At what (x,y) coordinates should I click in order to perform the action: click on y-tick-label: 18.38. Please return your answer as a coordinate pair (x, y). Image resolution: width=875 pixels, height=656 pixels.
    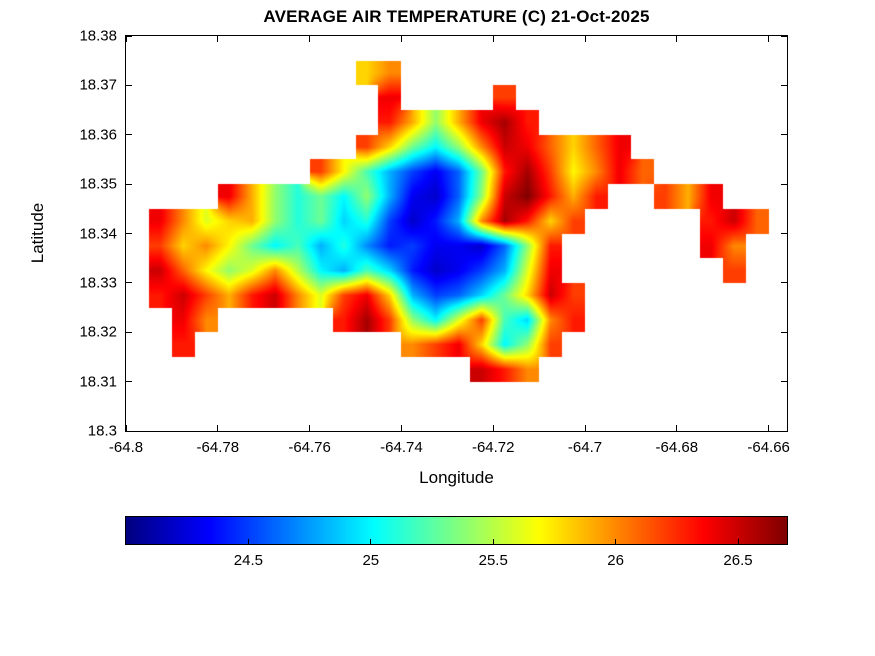
    Looking at the image, I should click on (98, 36).